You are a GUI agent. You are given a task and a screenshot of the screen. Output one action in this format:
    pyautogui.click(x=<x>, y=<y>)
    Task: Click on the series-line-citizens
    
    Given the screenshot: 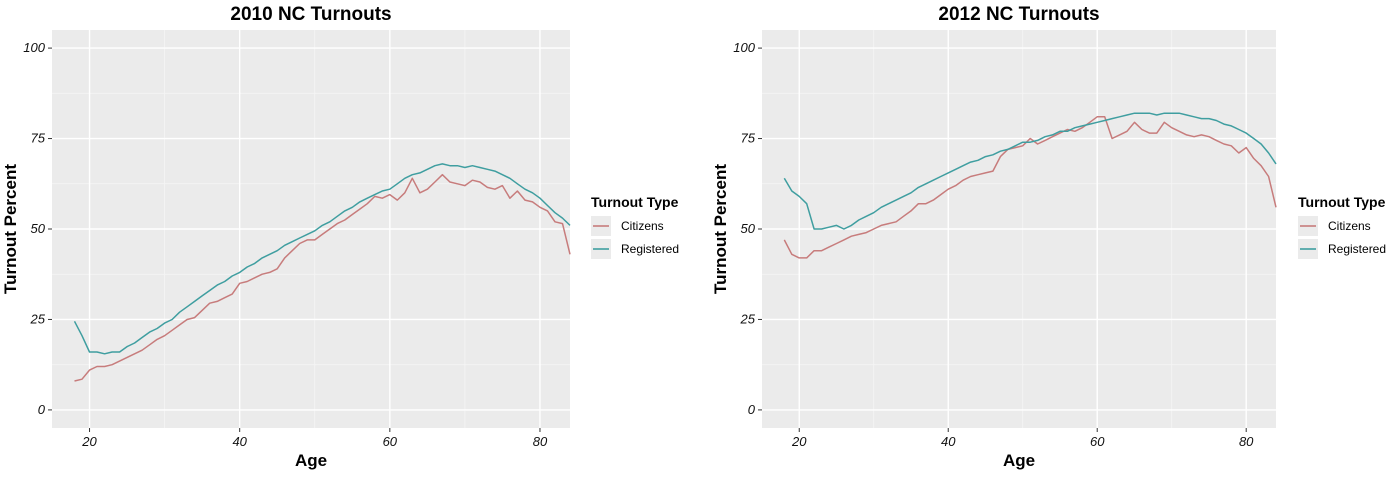 What is the action you would take?
    pyautogui.click(x=1030, y=187)
    